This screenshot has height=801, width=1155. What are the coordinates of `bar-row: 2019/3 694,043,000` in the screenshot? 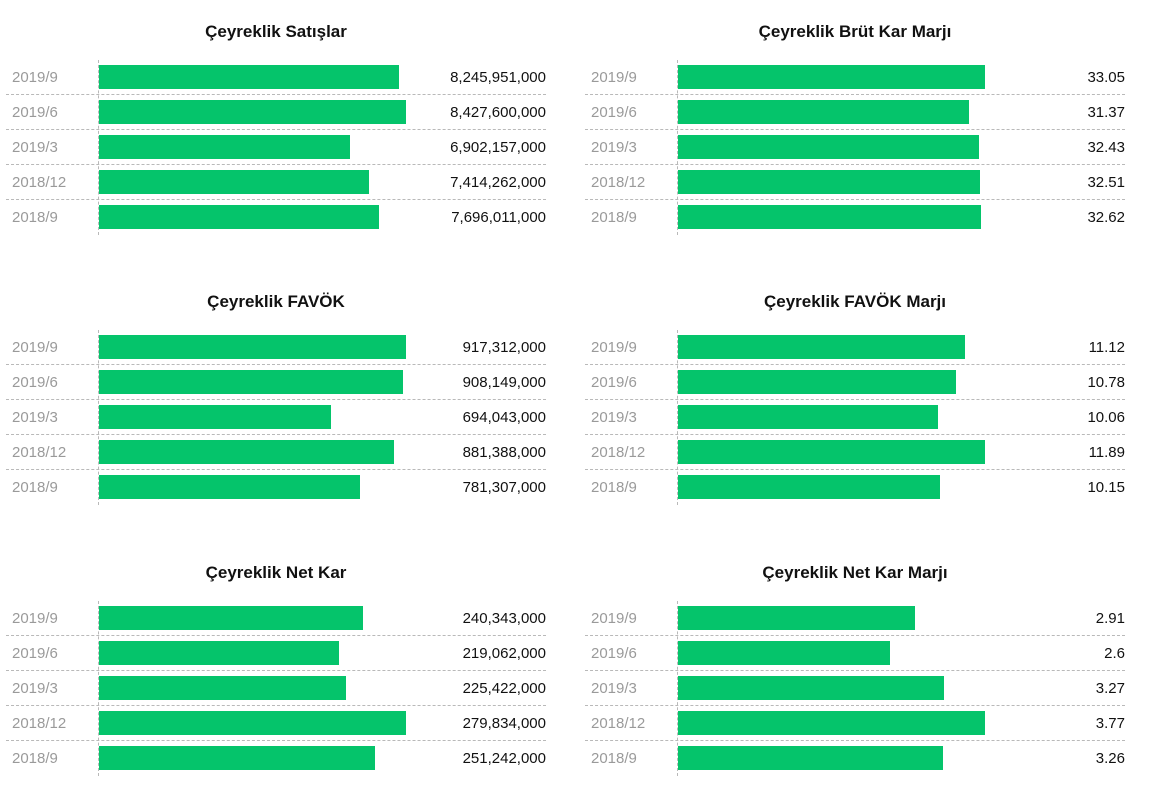 It's located at (276, 417).